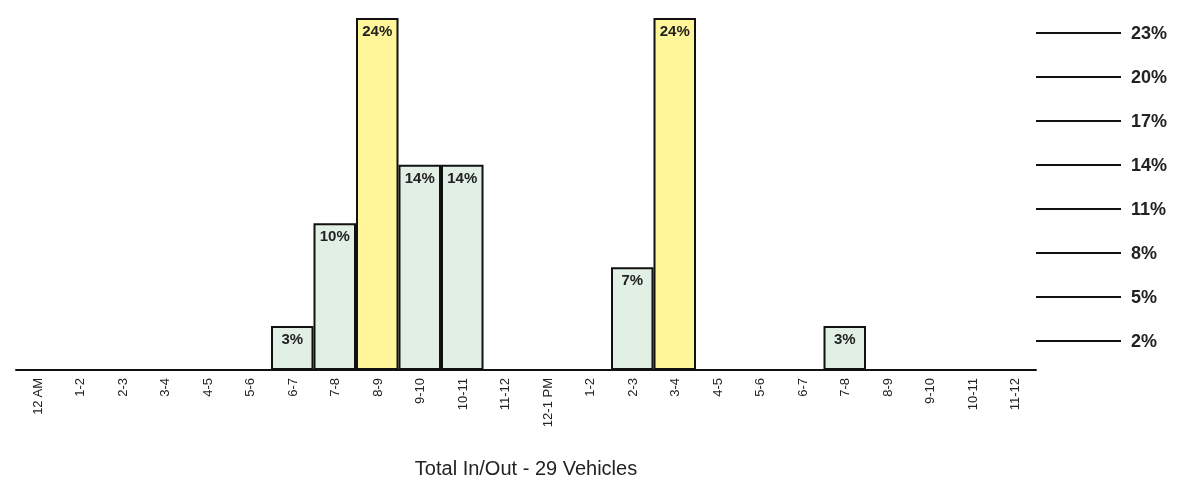 This screenshot has height=491, width=1184. What do you see at coordinates (1149, 120) in the screenshot?
I see `y-tick-label: 17%` at bounding box center [1149, 120].